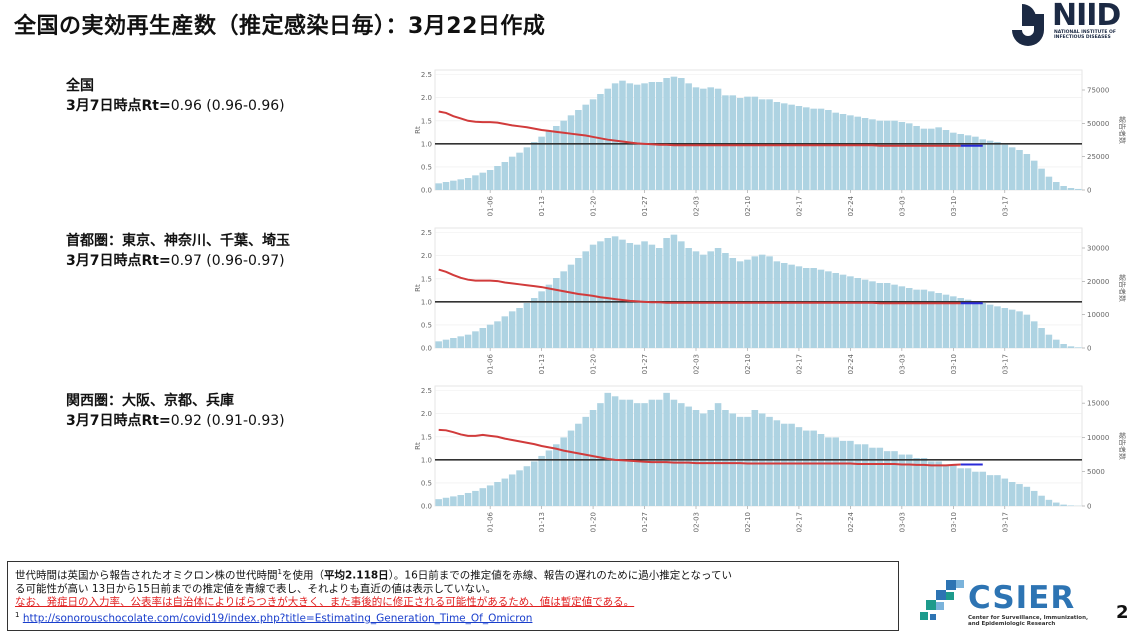 This screenshot has width=1139, height=635. I want to click on x-tick-label: 02-10, so click(748, 206).